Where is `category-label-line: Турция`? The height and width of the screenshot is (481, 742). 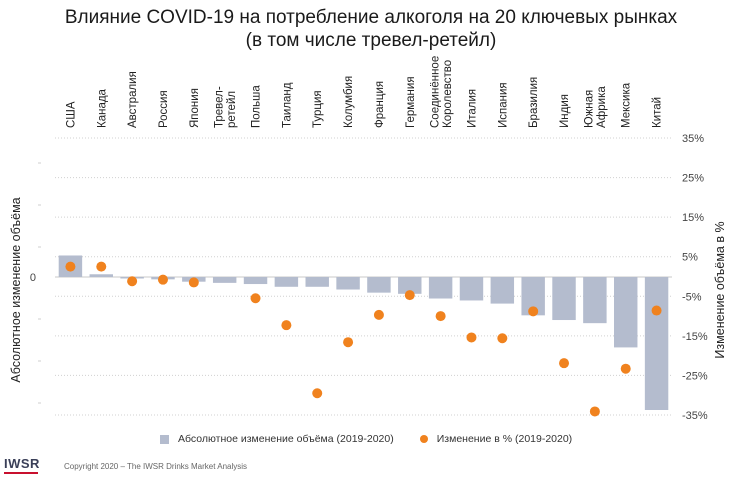
category-label-line: Турция is located at coordinates (318, 109).